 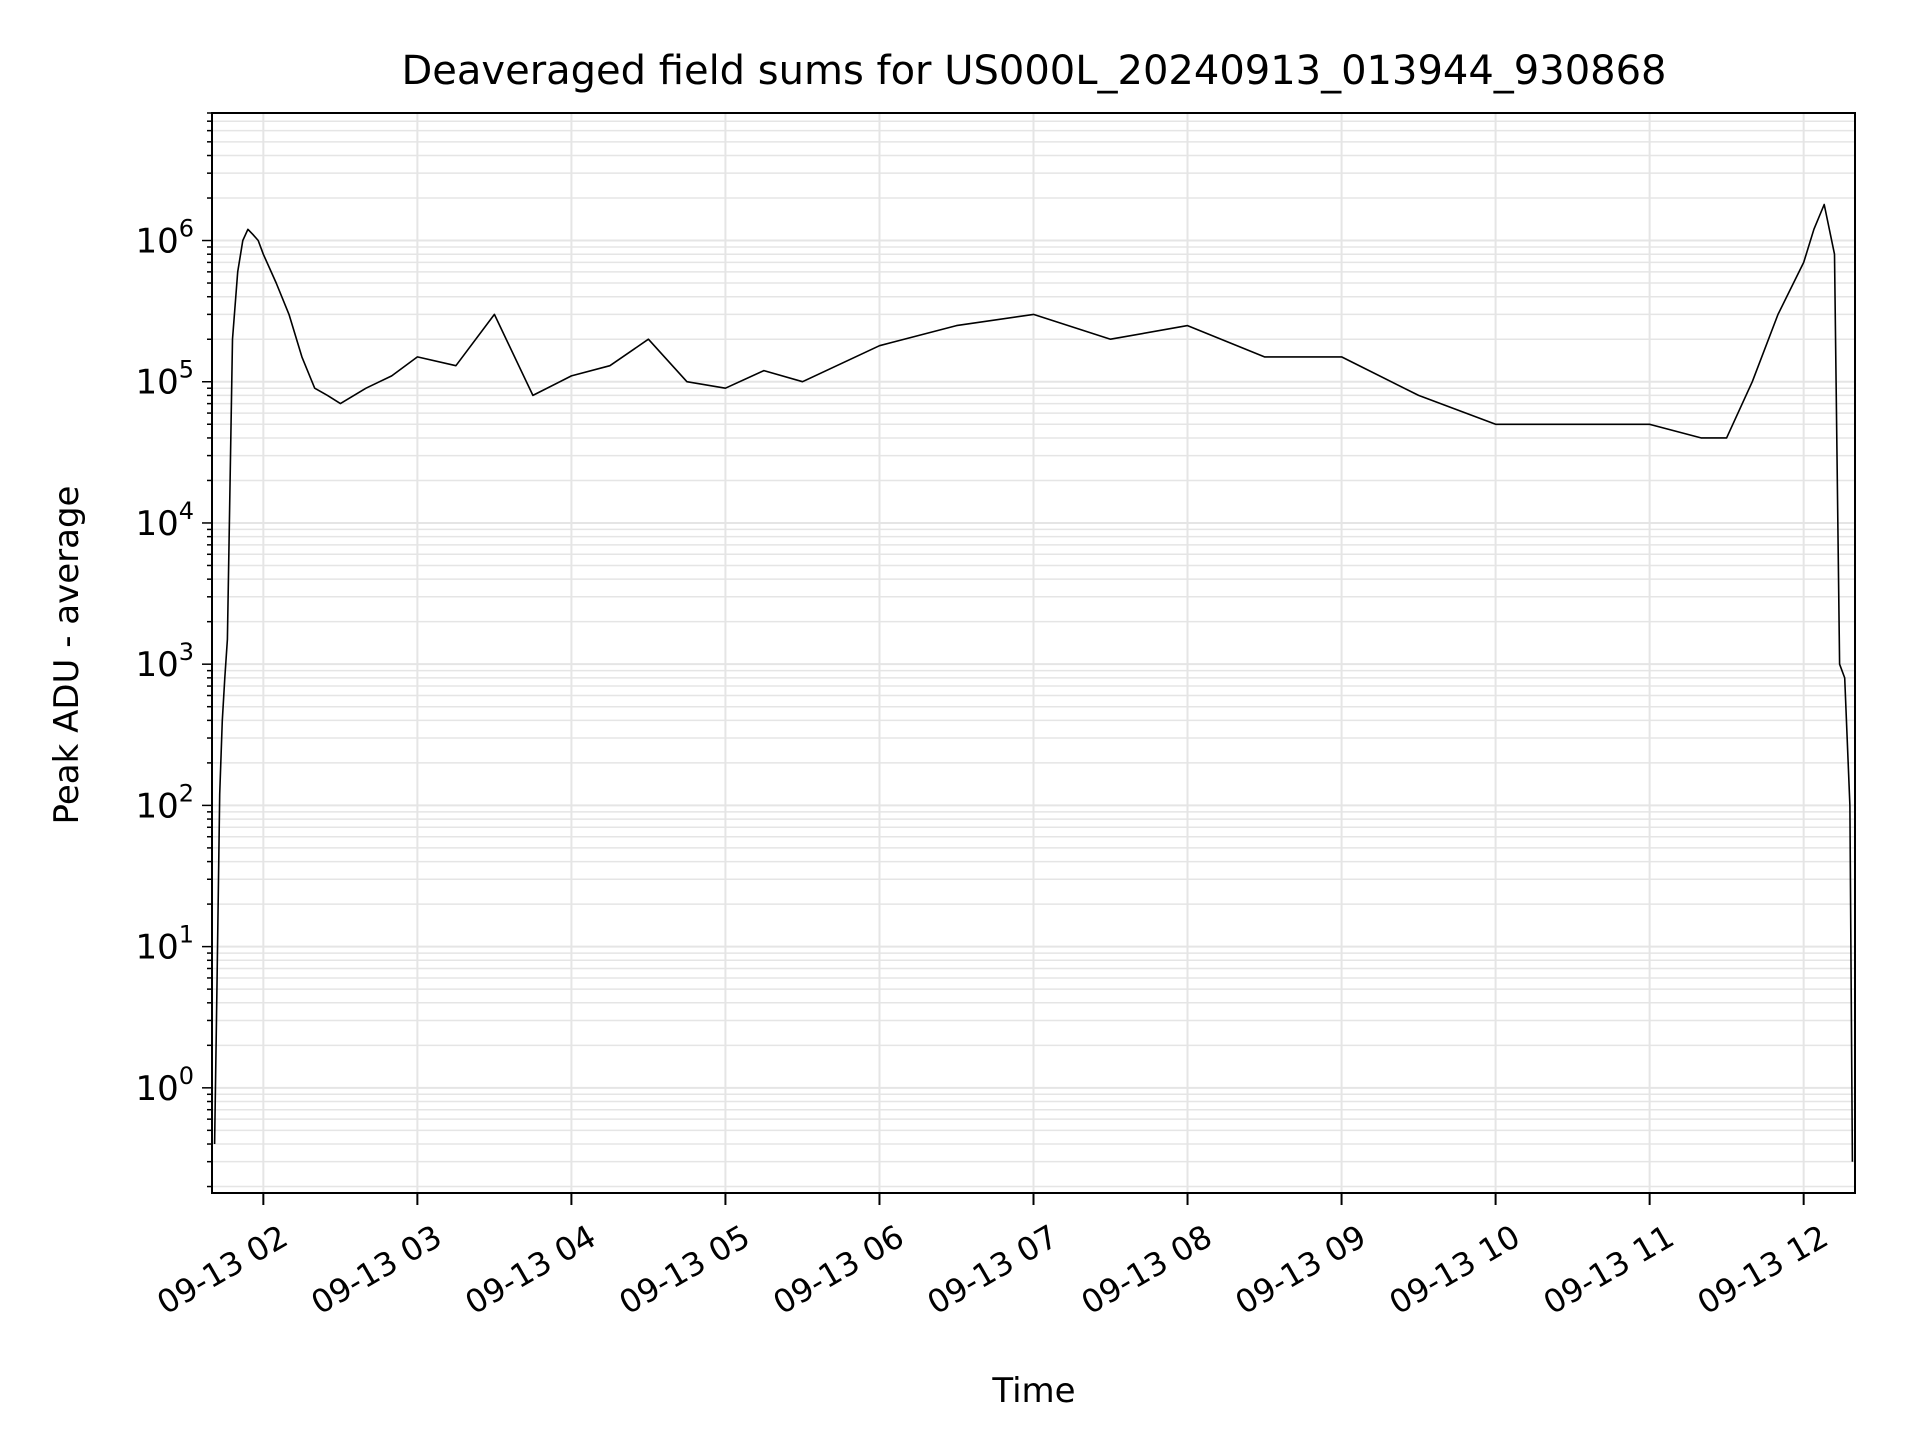 I want to click on y-tick-label: 10⁶, so click(x=164, y=238).